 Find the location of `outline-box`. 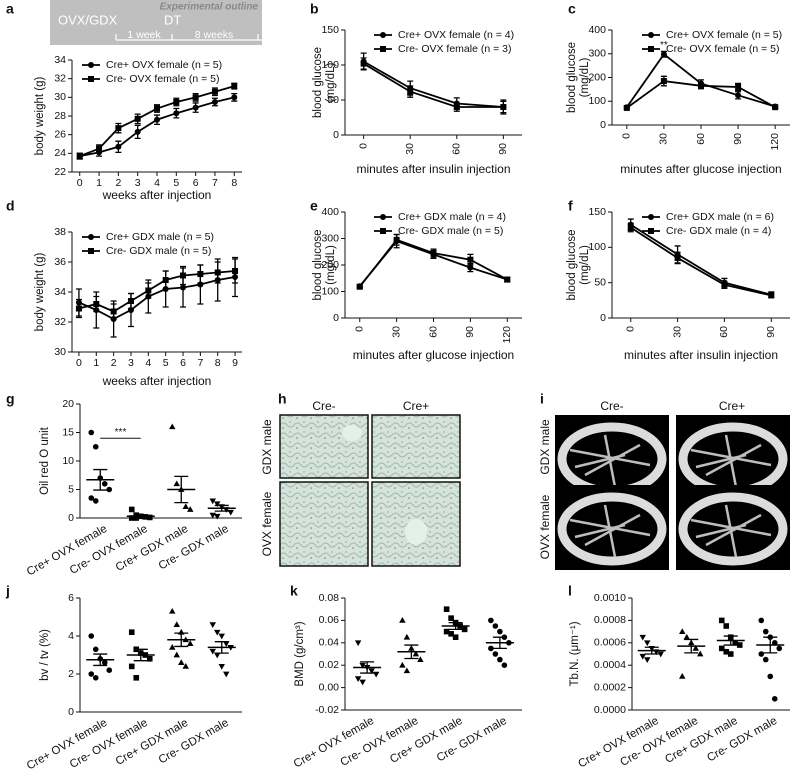

outline-box is located at coordinates (156, 22).